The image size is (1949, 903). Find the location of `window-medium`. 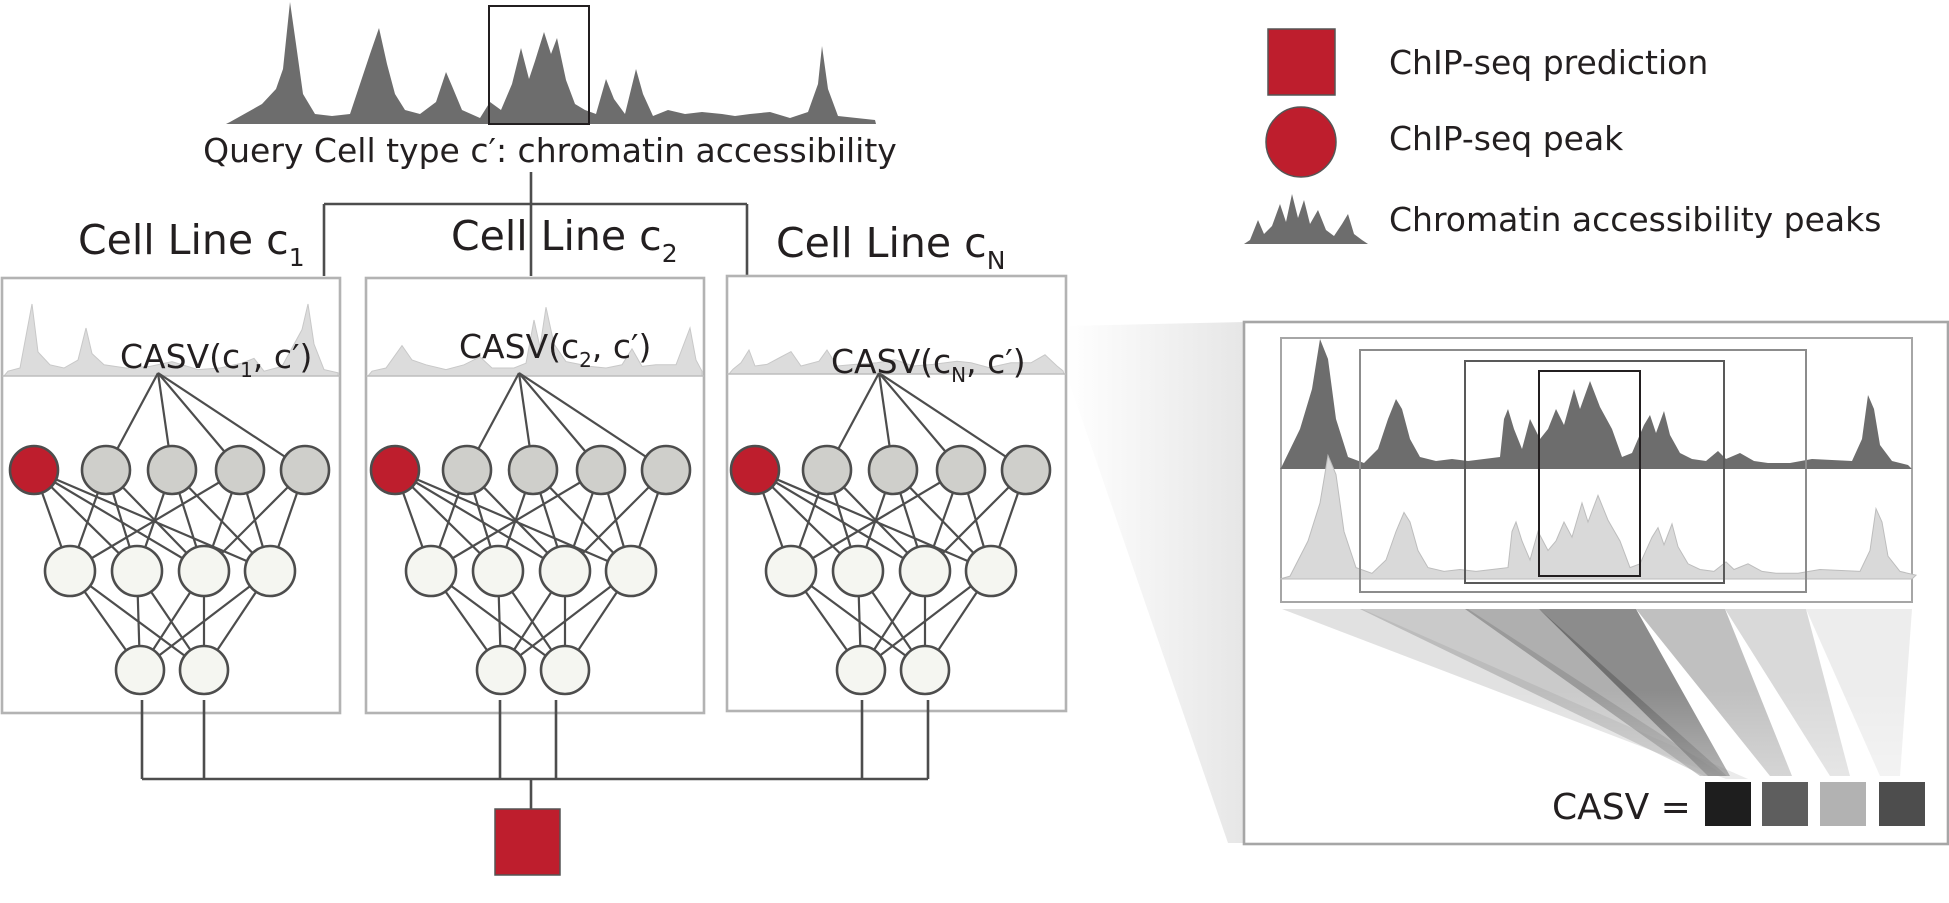

window-medium is located at coordinates (1594, 472).